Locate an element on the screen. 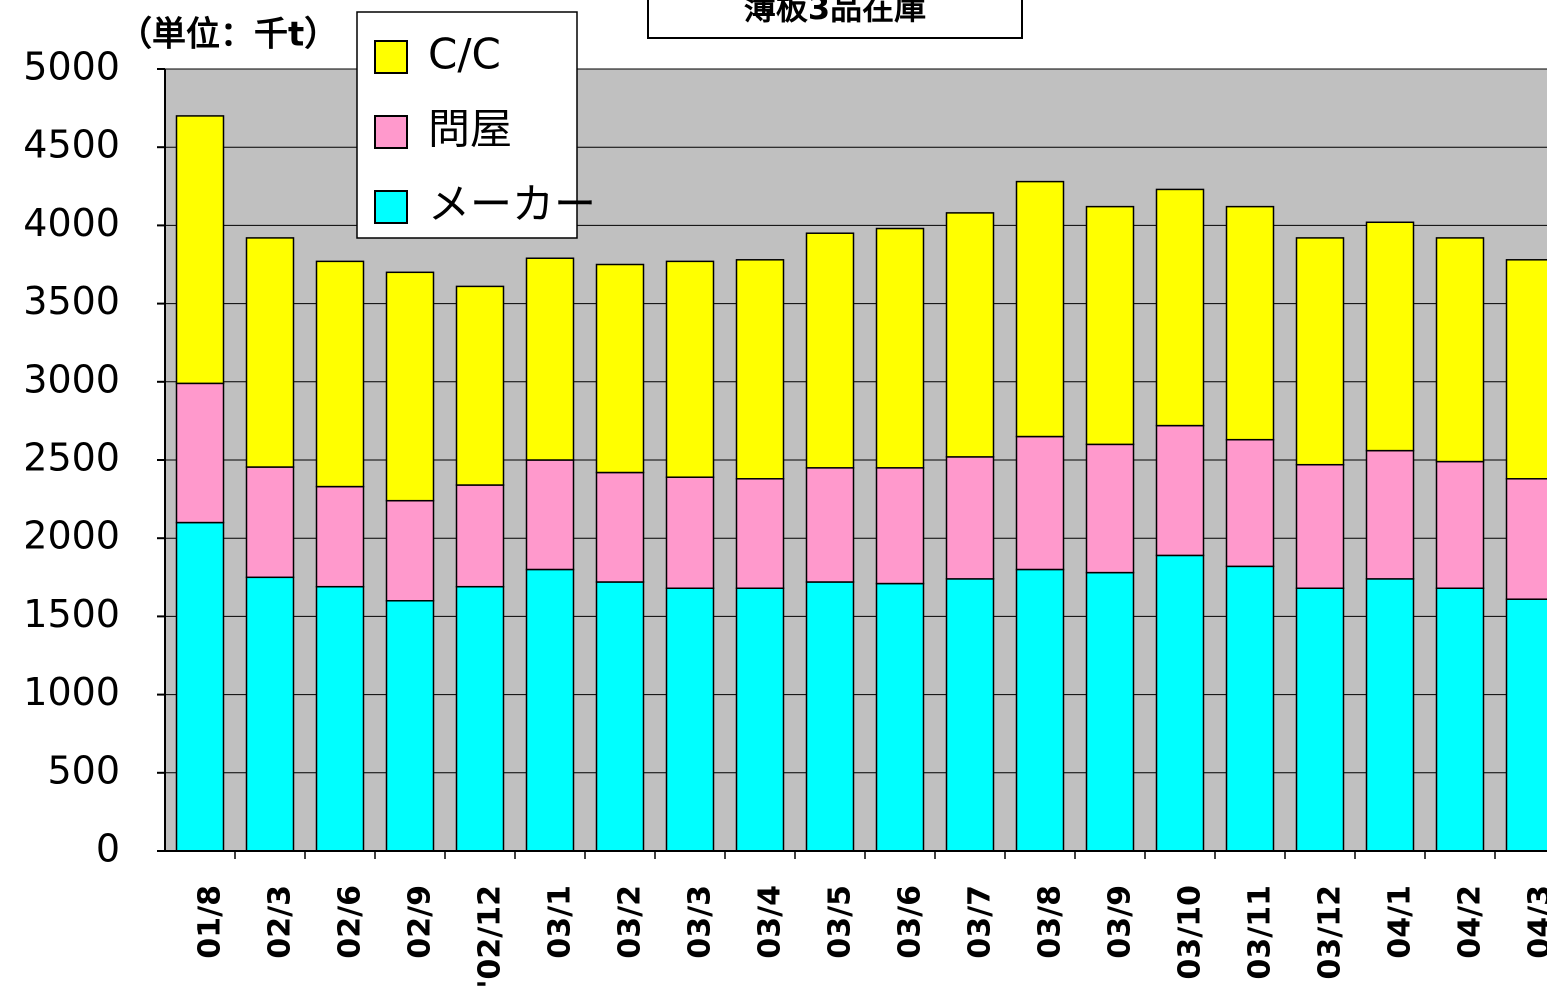 The width and height of the screenshot is (1547, 1000). x-tick-label: 03/2 is located at coordinates (630, 922).